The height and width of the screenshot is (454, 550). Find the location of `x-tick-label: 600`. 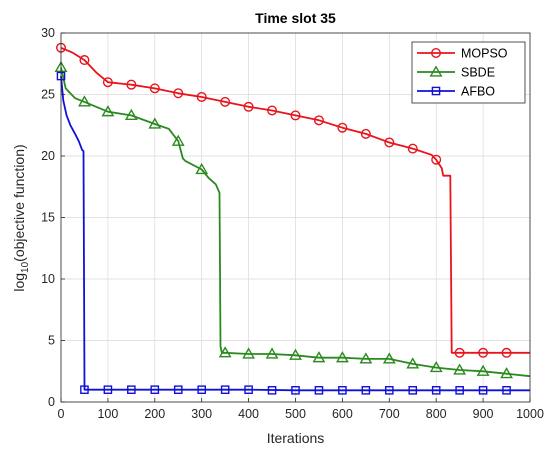

x-tick-label: 600 is located at coordinates (342, 414).